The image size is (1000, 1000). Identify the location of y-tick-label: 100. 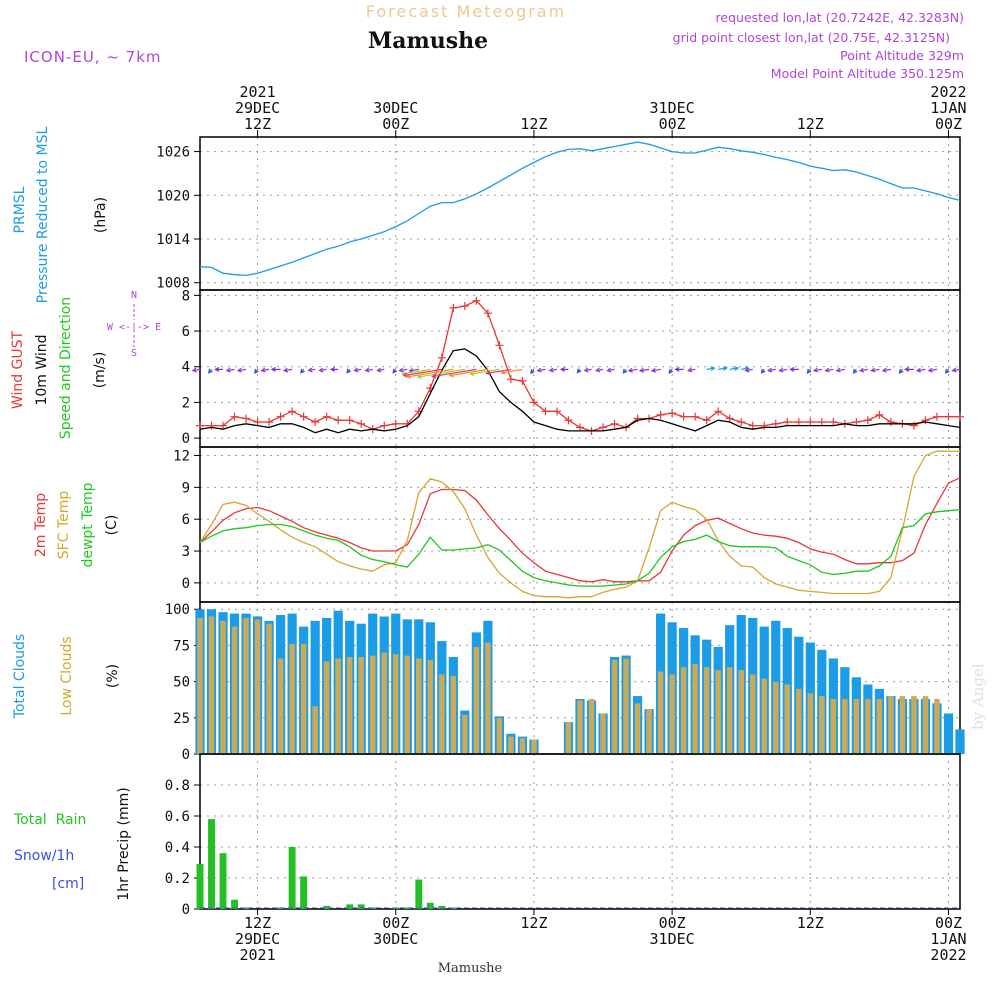
(177, 610).